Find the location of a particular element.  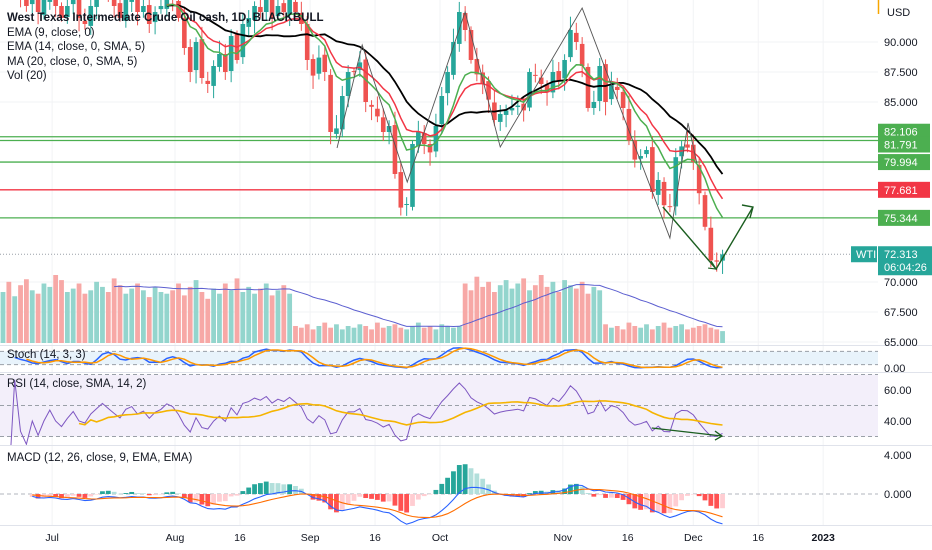

indicator-ema9-label: EMA (9, close, 0) is located at coordinates (51, 32).